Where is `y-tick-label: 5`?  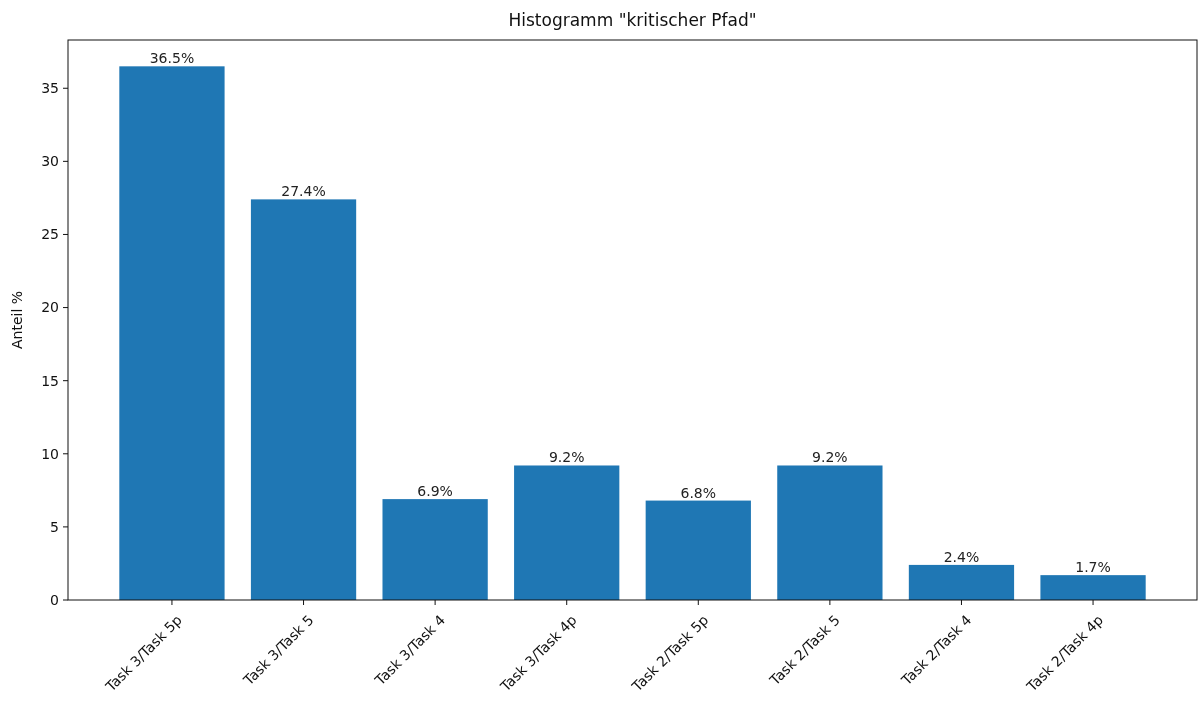 y-tick-label: 5 is located at coordinates (54, 526).